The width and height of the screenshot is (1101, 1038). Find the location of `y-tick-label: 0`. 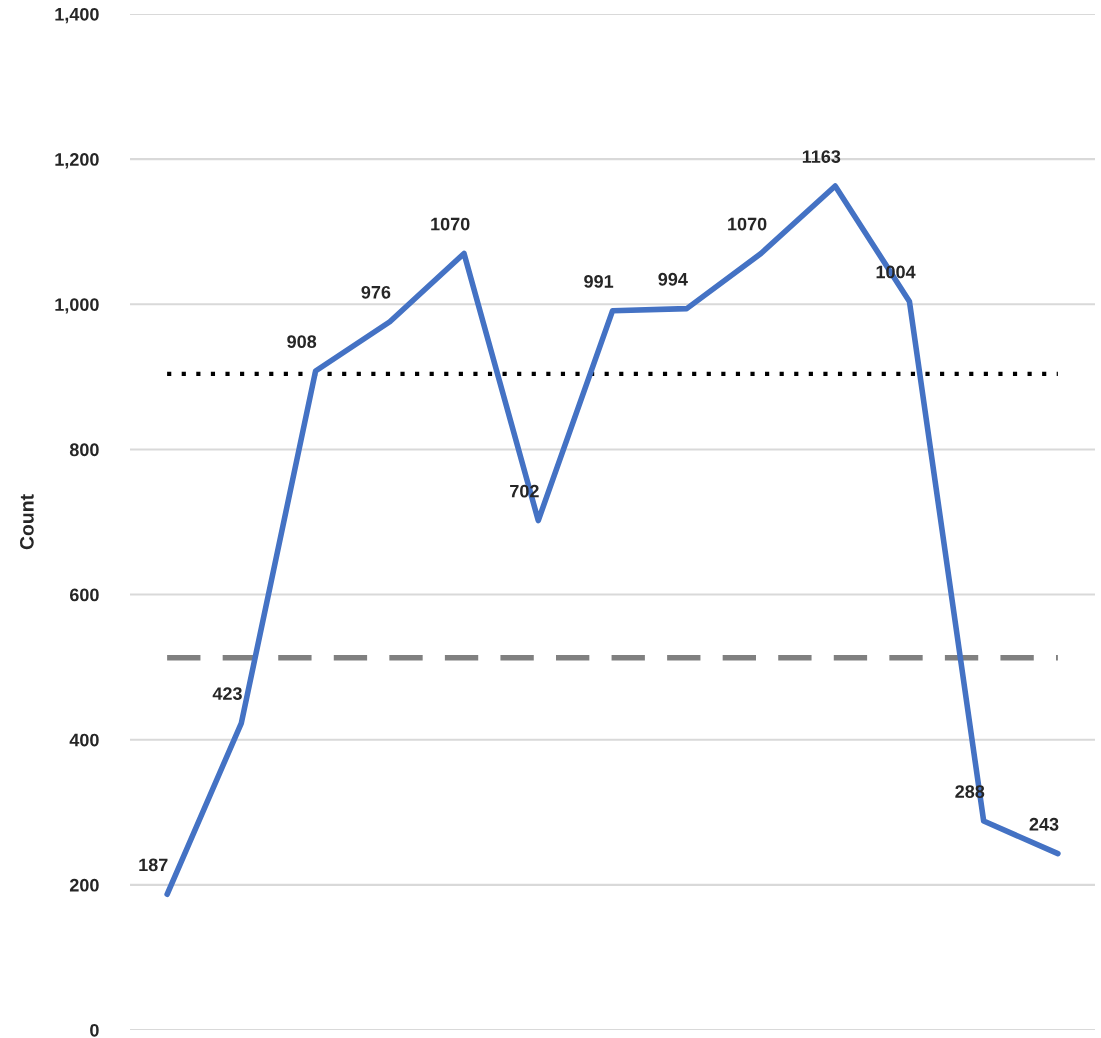

y-tick-label: 0 is located at coordinates (94, 1030).